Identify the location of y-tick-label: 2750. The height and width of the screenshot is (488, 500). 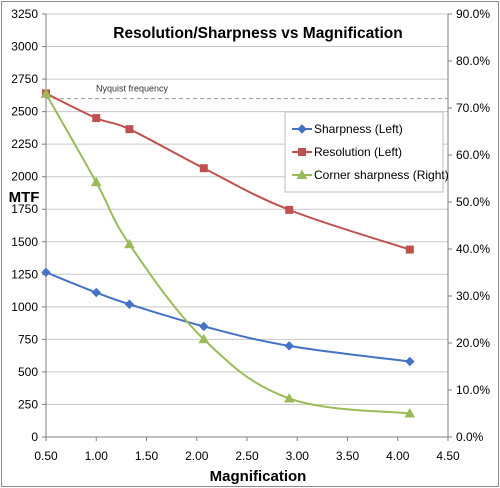
(24, 79).